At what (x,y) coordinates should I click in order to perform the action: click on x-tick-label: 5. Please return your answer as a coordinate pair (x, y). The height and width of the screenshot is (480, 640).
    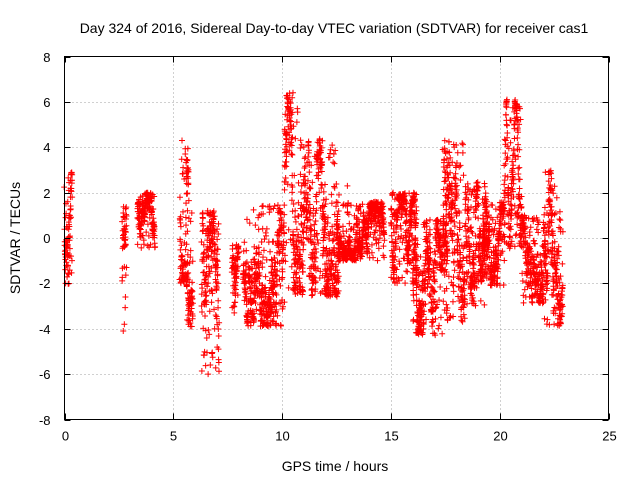
    Looking at the image, I should click on (173, 436).